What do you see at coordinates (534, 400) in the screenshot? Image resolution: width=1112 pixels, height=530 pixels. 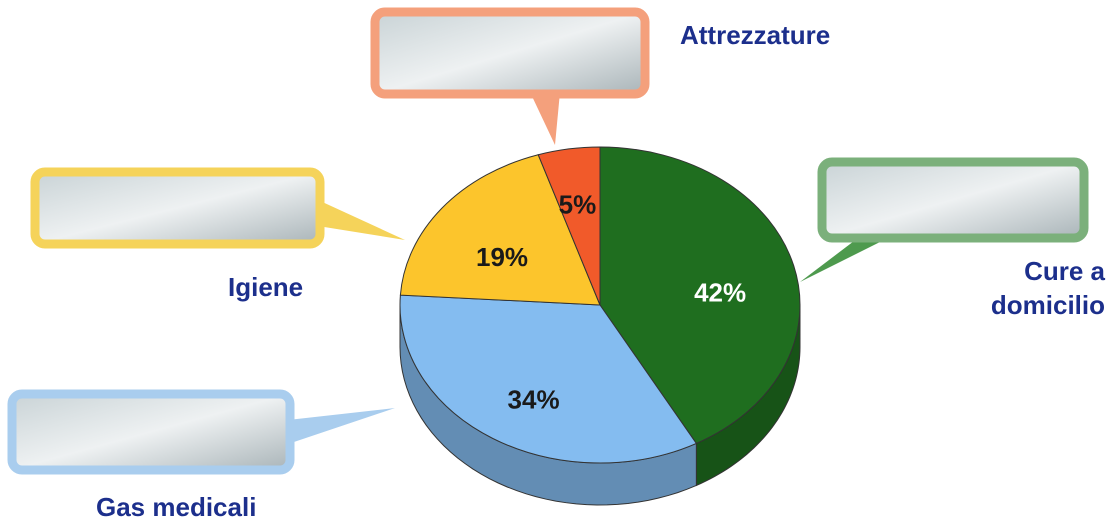 I see `value-label: 34%` at bounding box center [534, 400].